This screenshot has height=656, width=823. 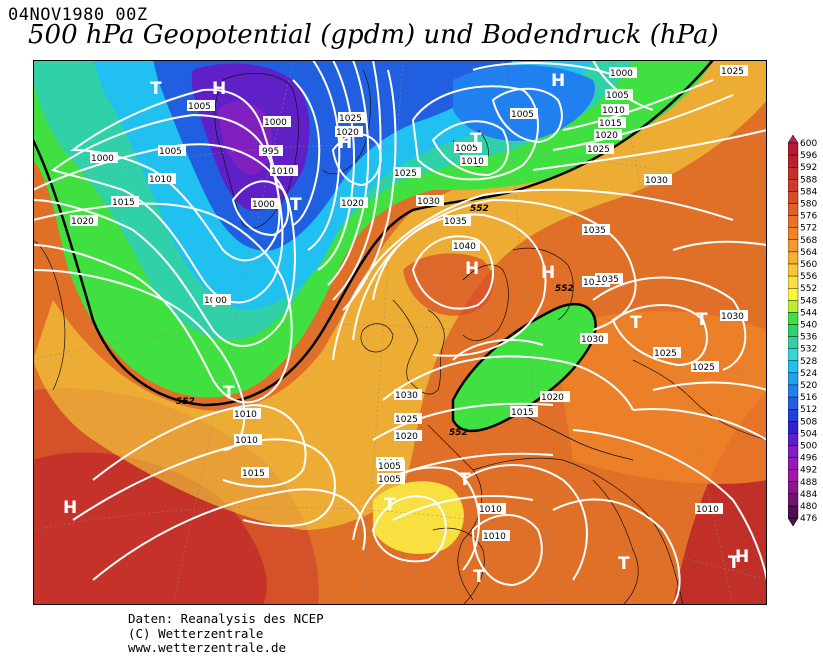 What do you see at coordinates (226, 618) in the screenshot?
I see `footer-data-source: Daten: Reanalysis des NCEP` at bounding box center [226, 618].